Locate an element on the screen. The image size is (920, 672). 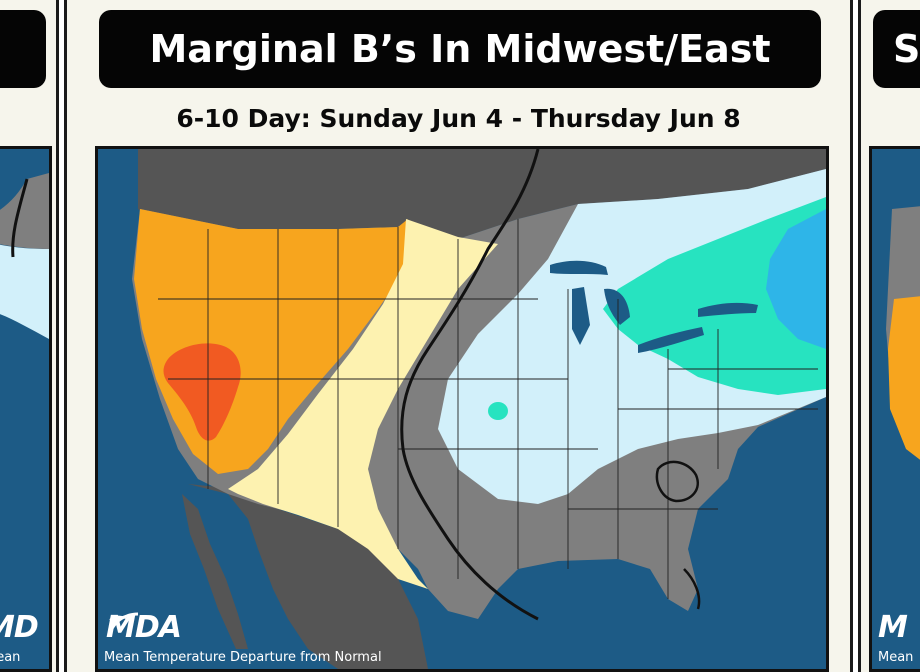
right-neighbor-title: S is located at coordinates (896, 49).